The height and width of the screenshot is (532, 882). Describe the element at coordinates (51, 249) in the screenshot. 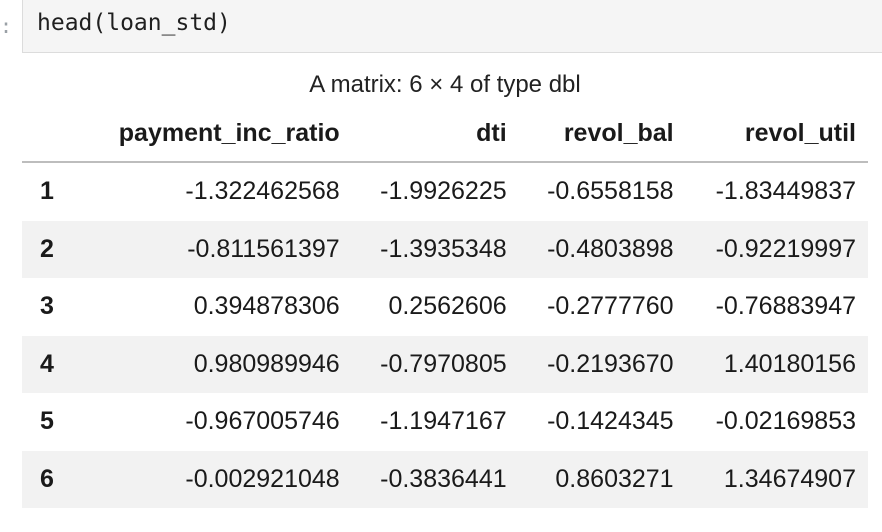

I see `row-name: 2` at that location.